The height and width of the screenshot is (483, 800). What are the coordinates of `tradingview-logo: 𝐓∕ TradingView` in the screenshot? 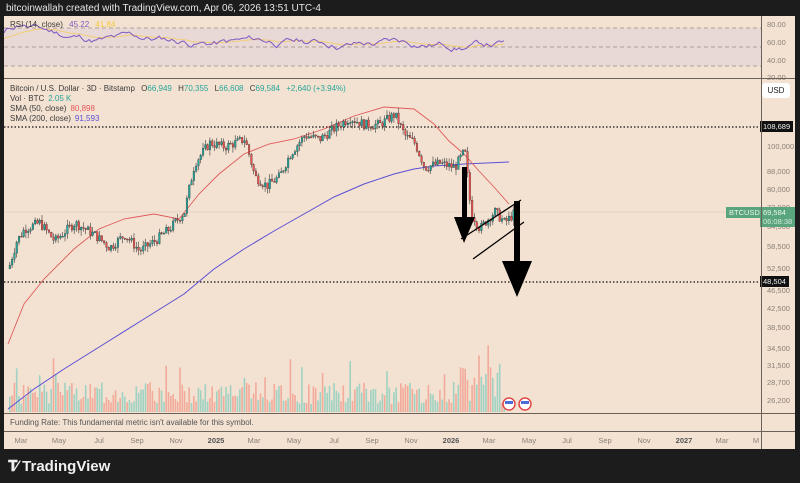 It's located at (59, 466).